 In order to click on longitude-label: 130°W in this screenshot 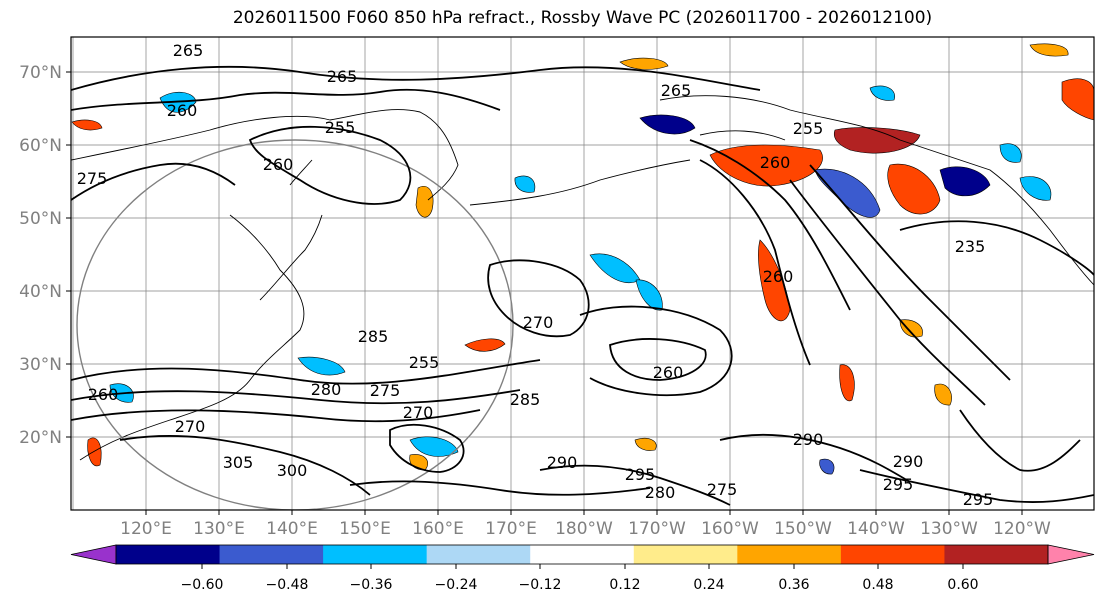, I will do `click(949, 529)`.